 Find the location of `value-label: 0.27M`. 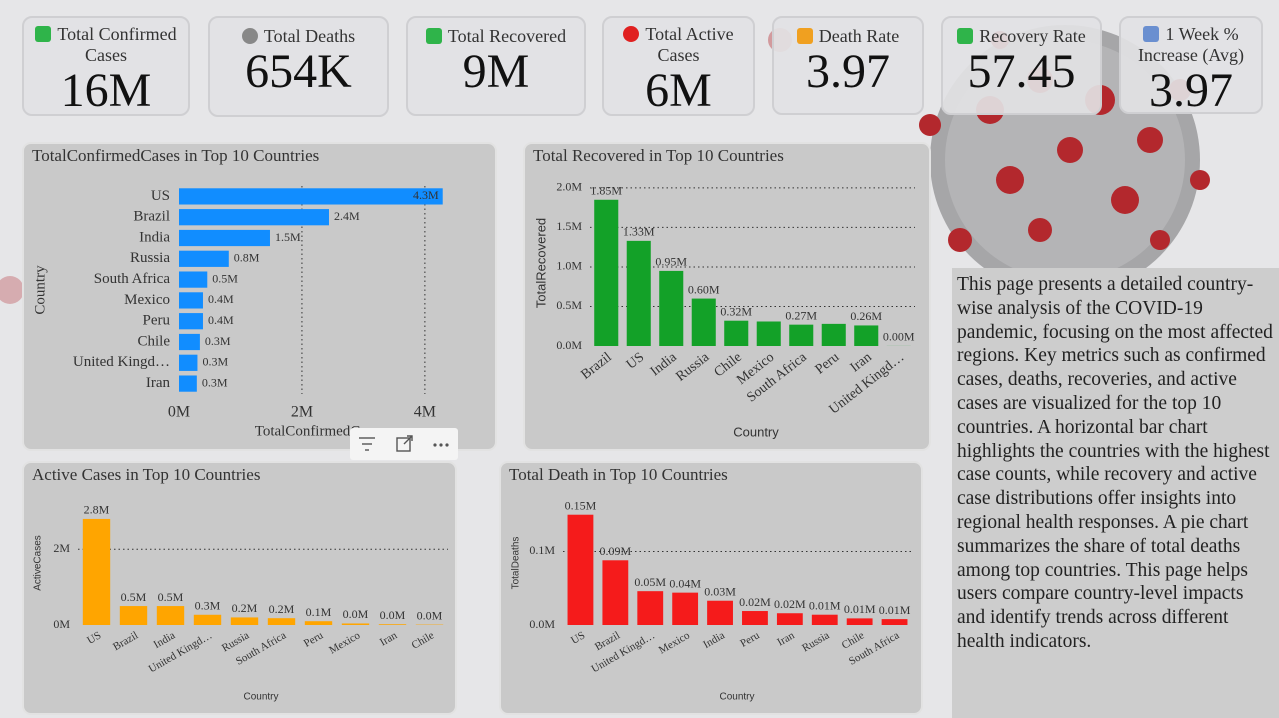

value-label: 0.27M is located at coordinates (801, 315).